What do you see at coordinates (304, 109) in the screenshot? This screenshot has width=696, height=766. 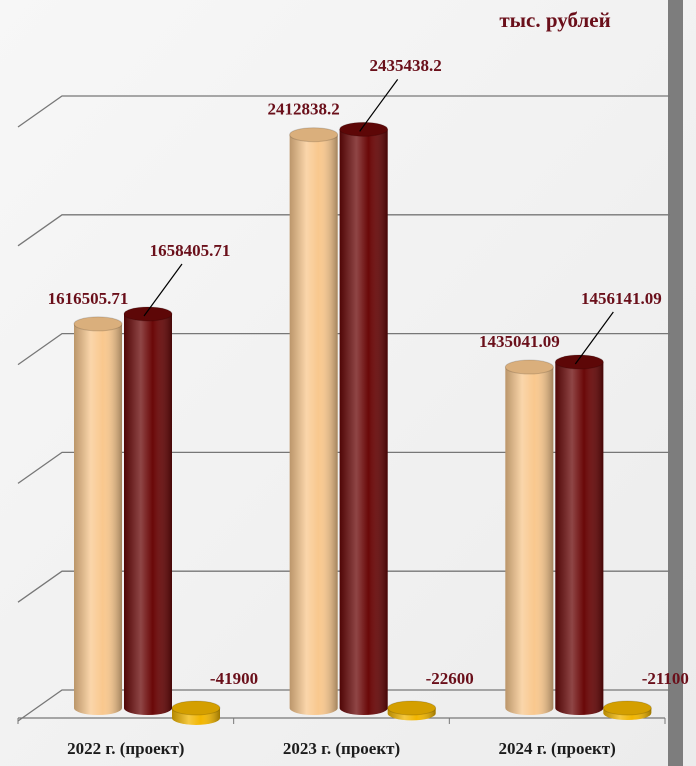 I see `data-label: 2412838.2` at bounding box center [304, 109].